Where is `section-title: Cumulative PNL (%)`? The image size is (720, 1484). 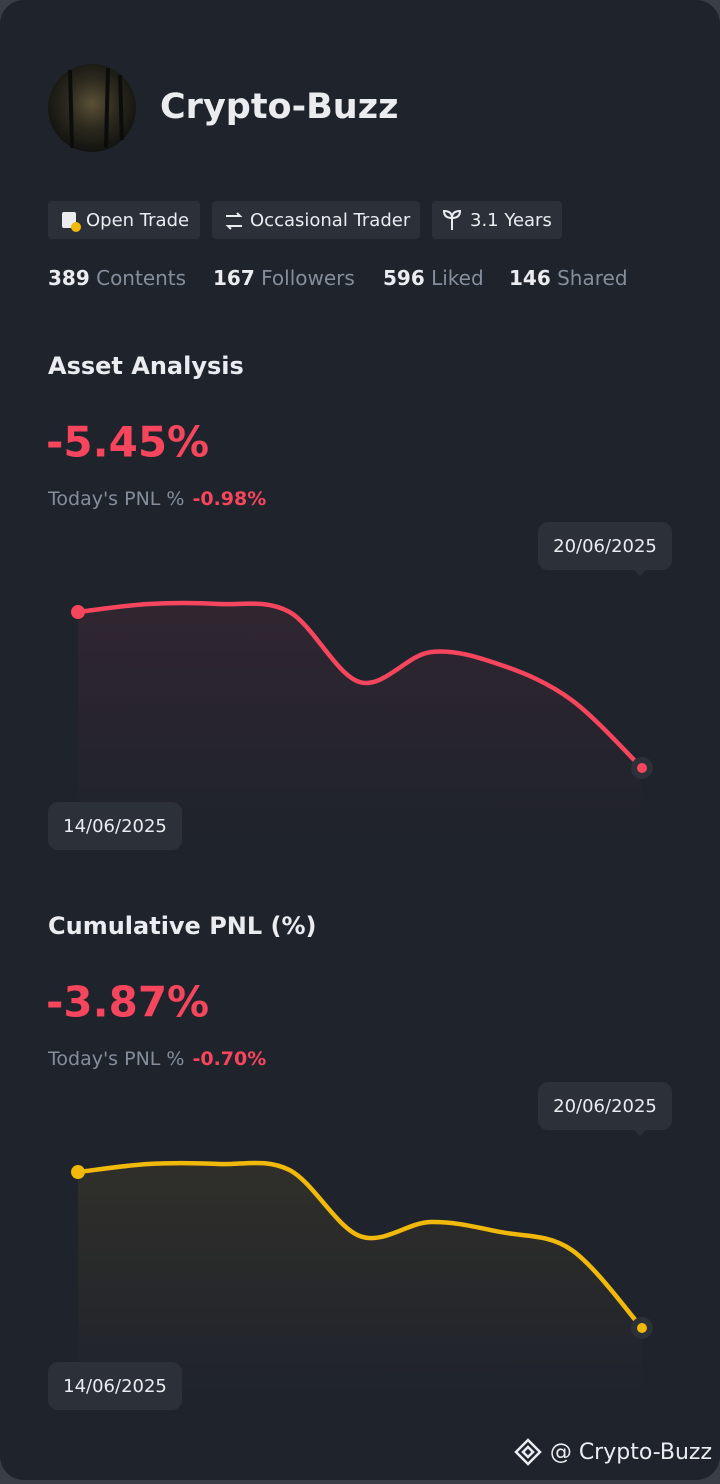 section-title: Cumulative PNL (%) is located at coordinates (182, 926).